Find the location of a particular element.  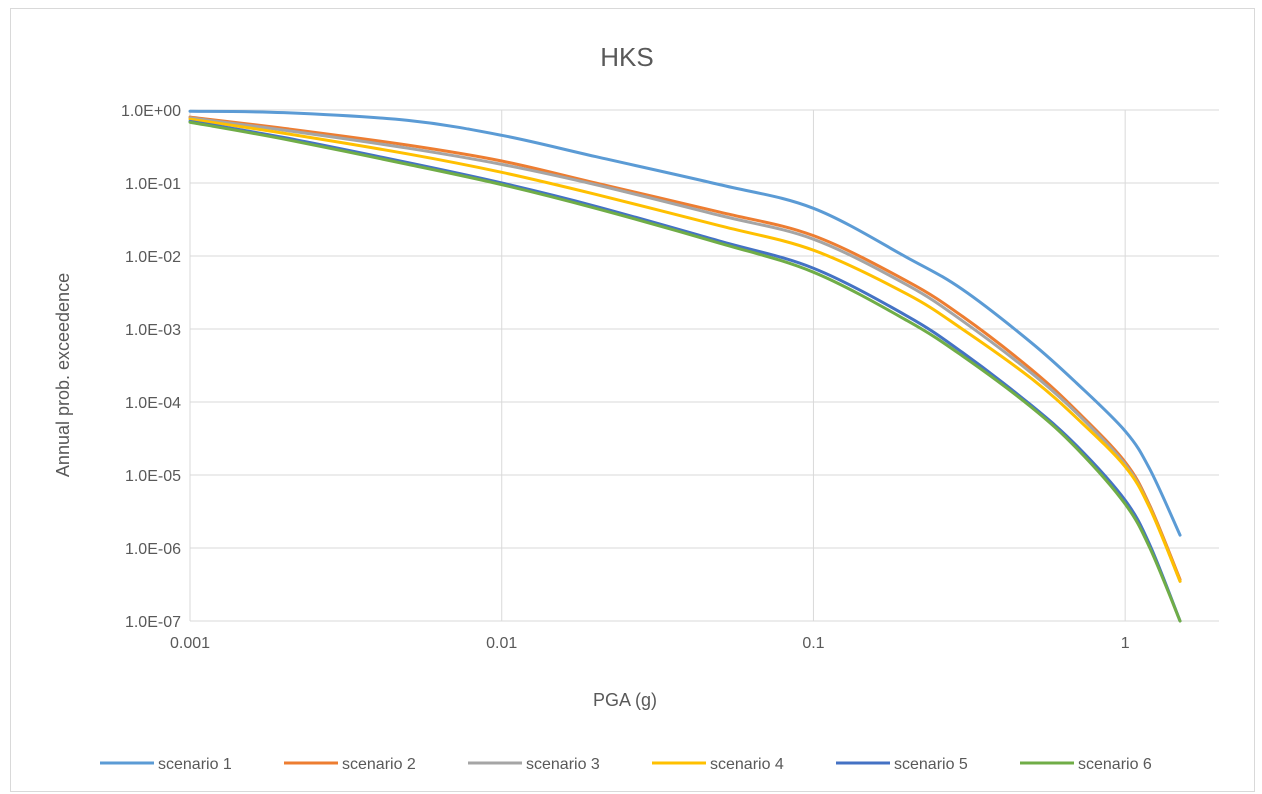

y-tick-label: 1.0E+00 is located at coordinates (151, 111).